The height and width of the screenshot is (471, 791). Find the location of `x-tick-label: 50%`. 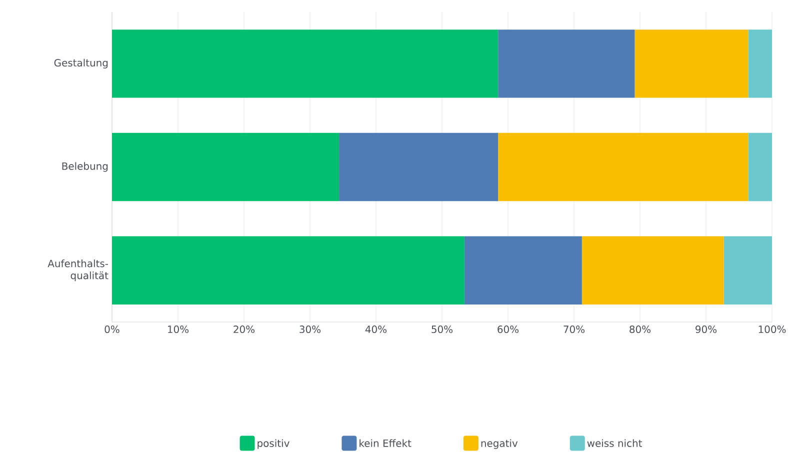

x-tick-label: 50% is located at coordinates (442, 330).